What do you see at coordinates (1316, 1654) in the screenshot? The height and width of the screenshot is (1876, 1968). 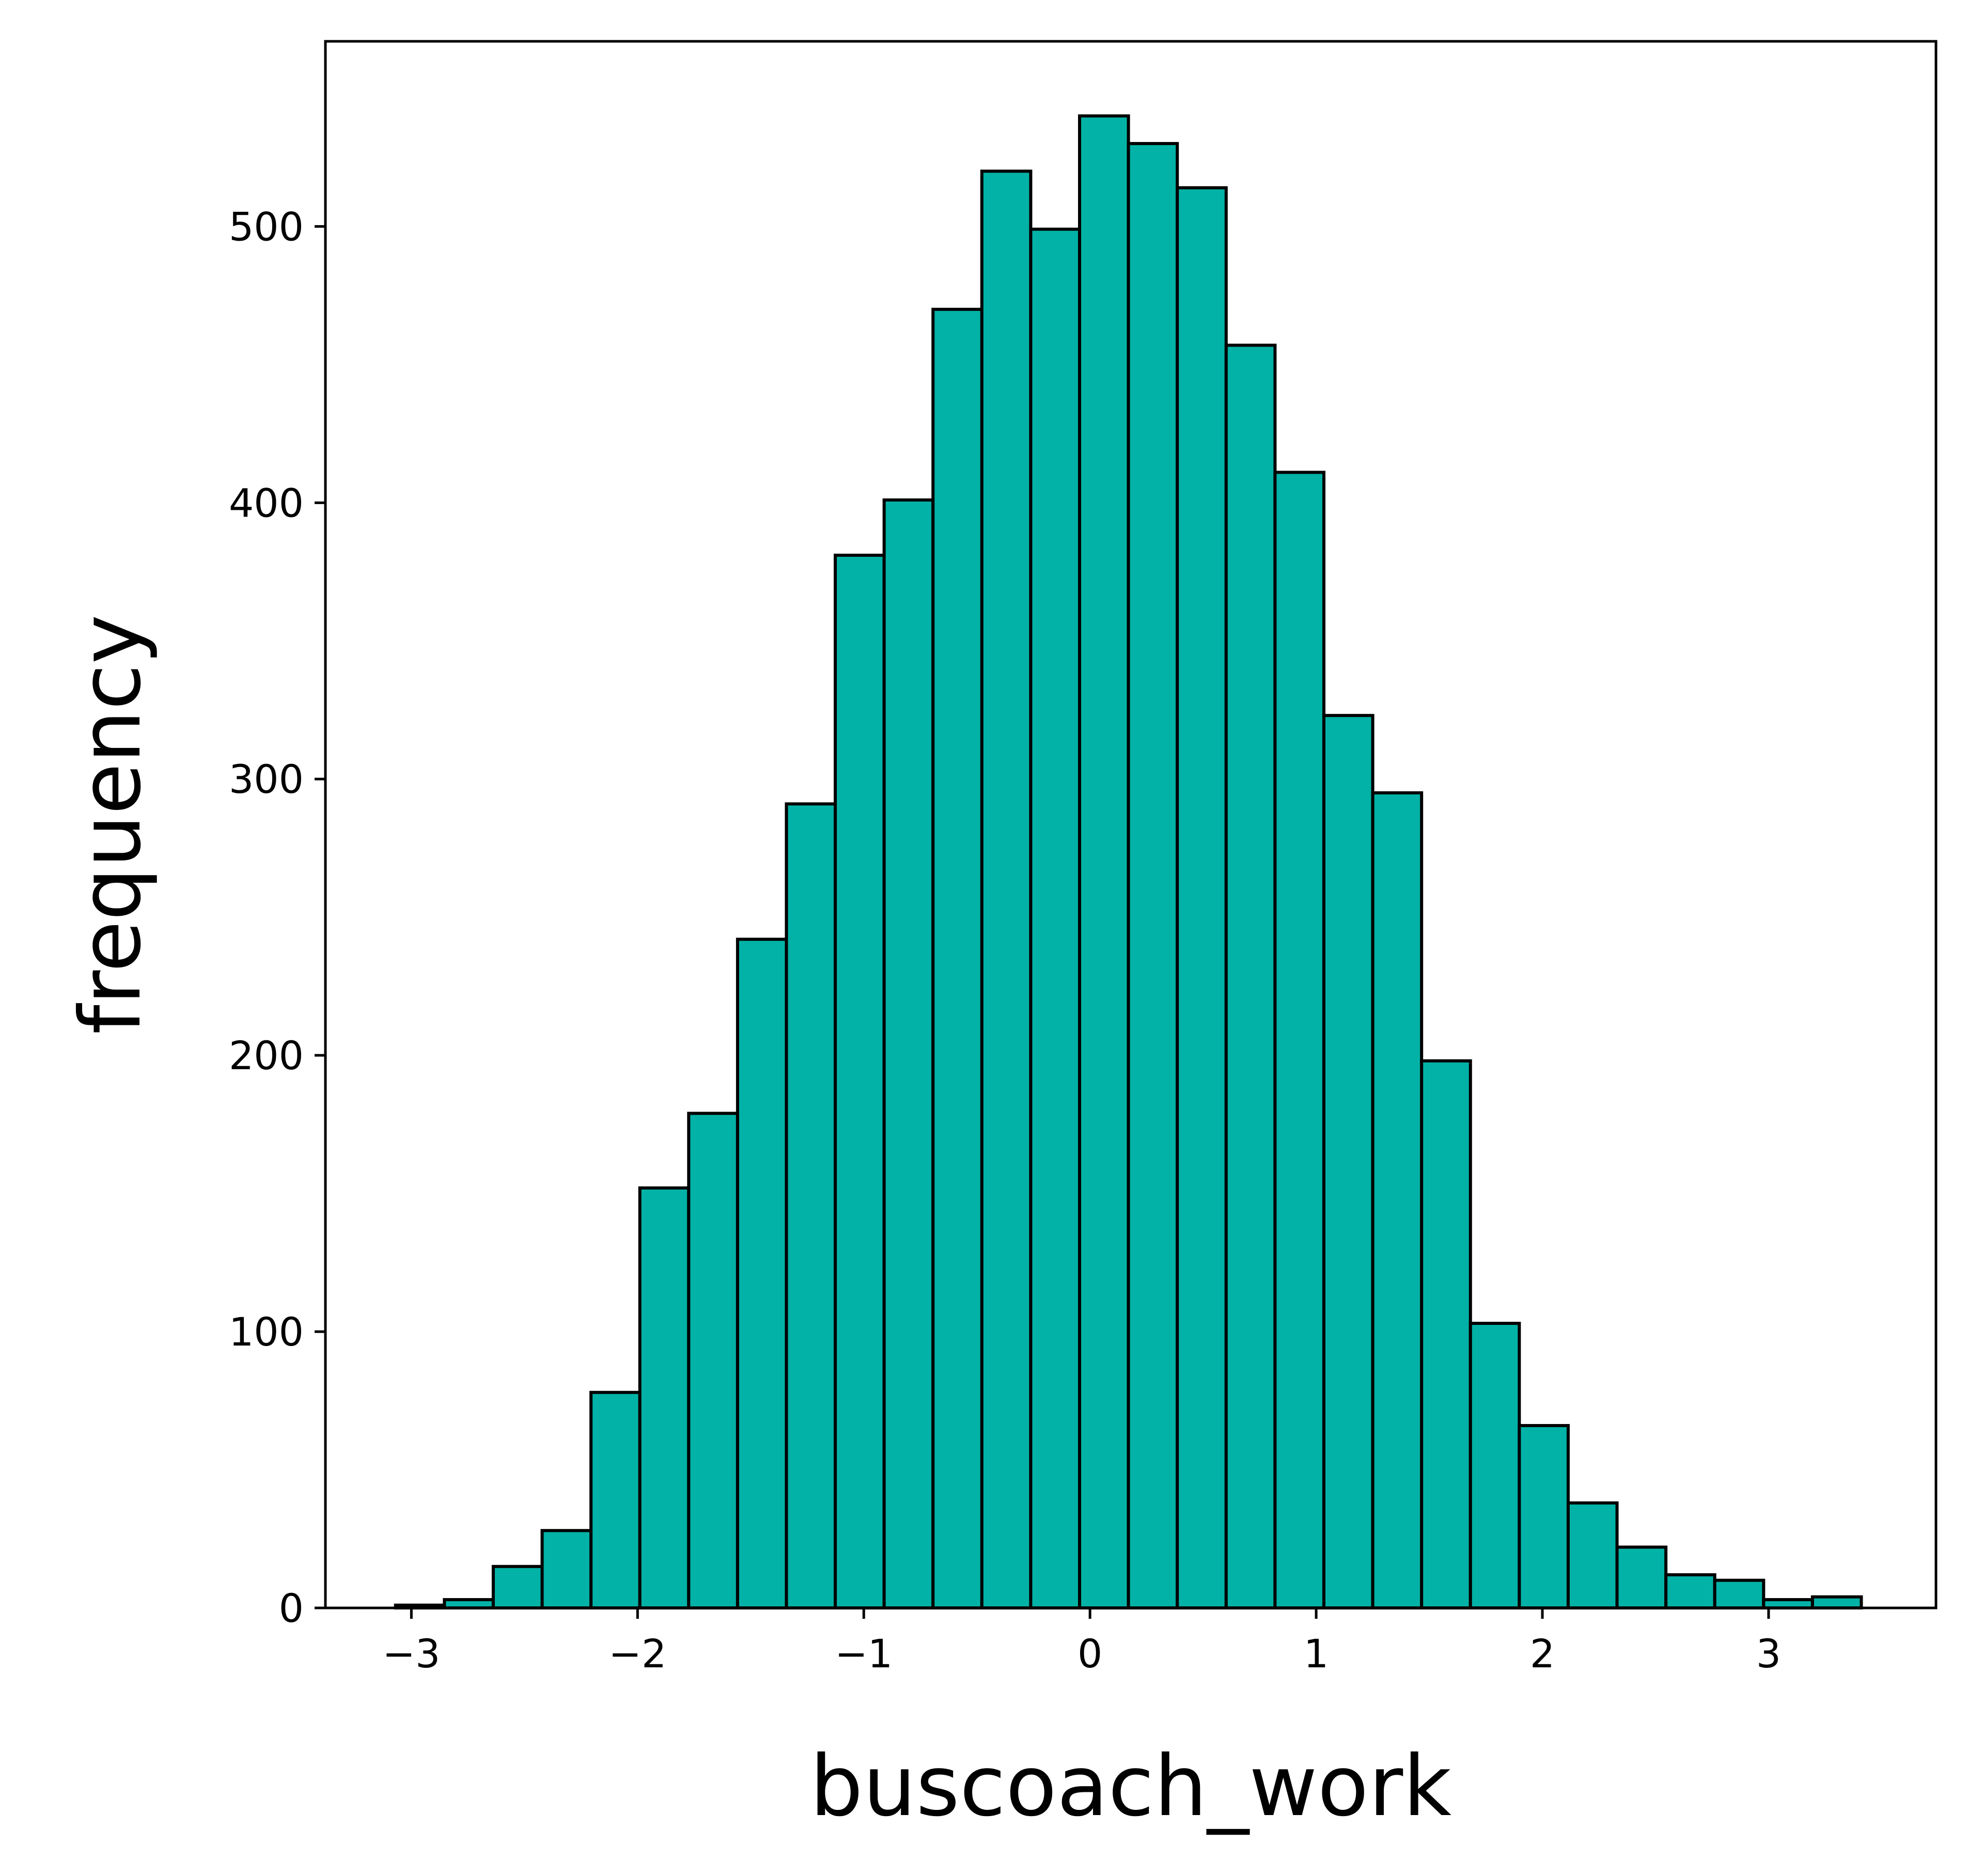 I see `x-tick-label: 1` at bounding box center [1316, 1654].